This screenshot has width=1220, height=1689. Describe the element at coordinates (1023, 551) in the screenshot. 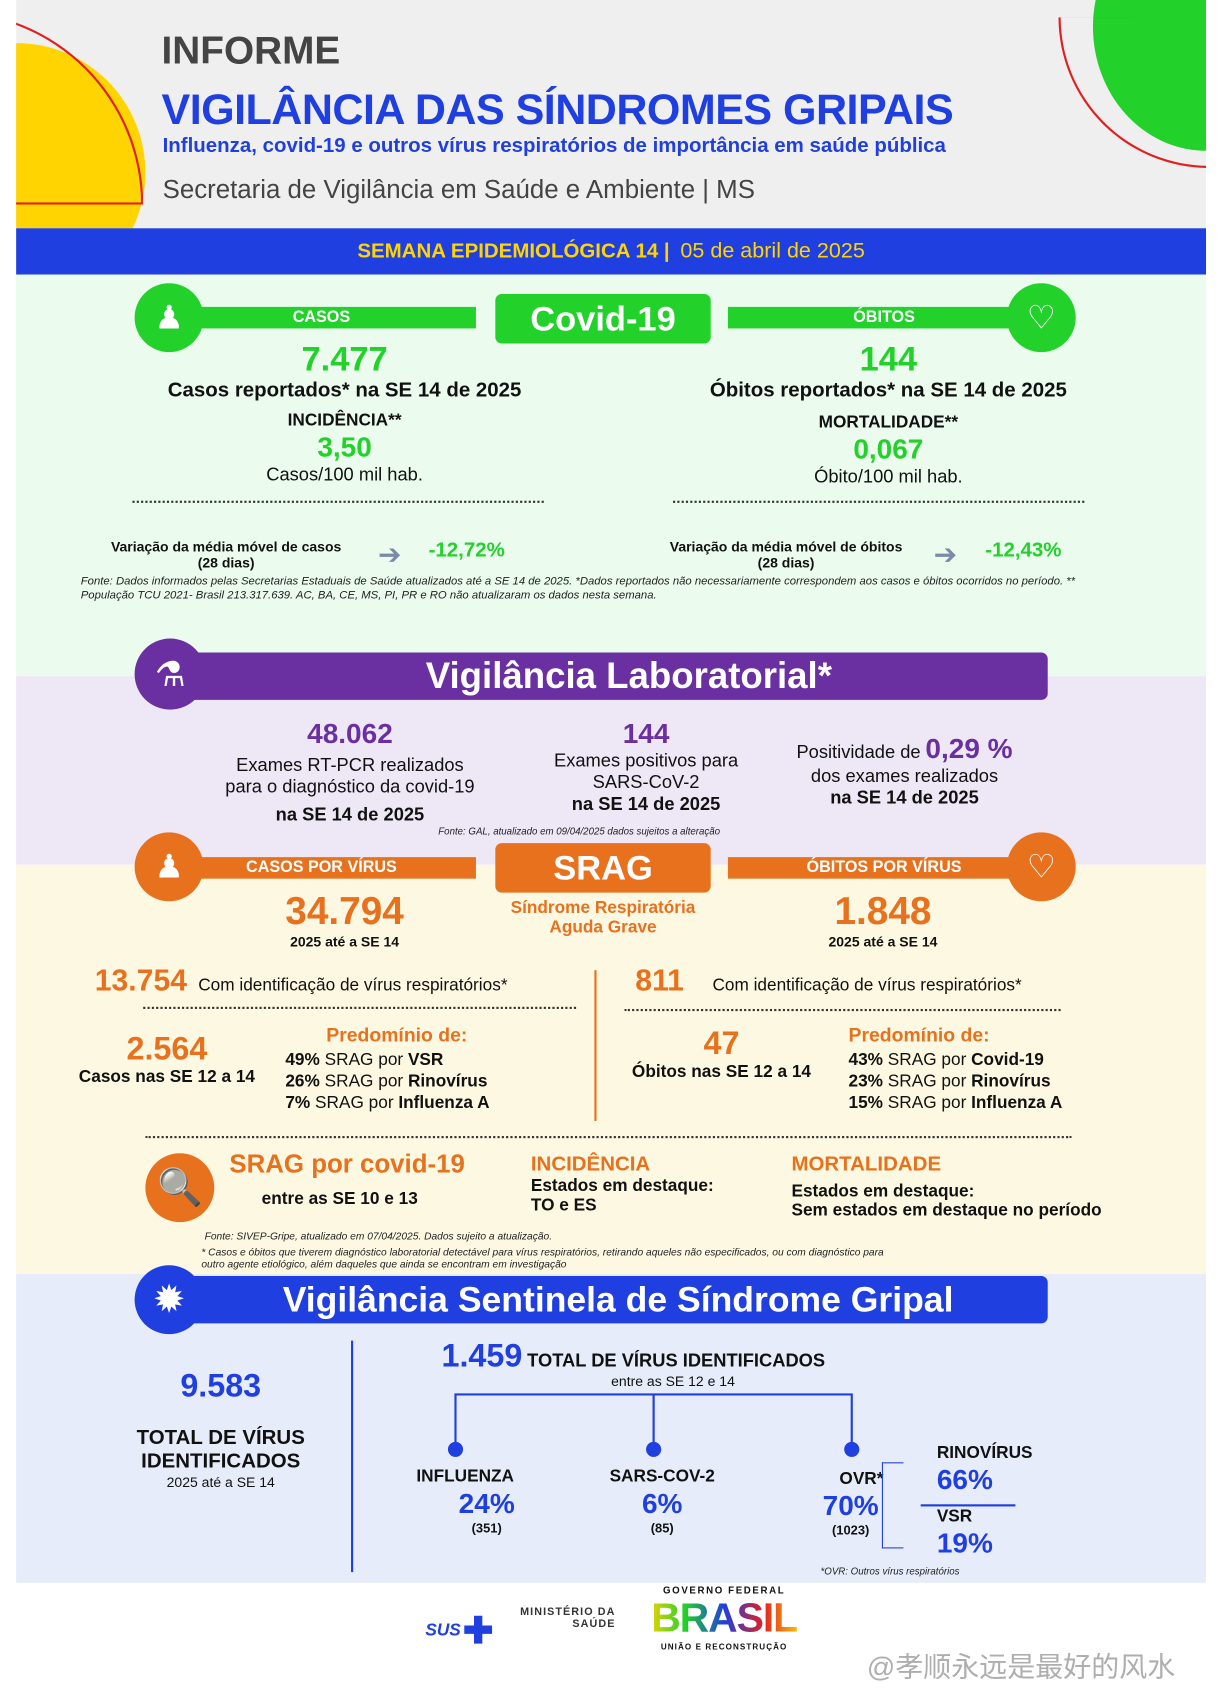

I see `deaths-variation-value: -12,43%` at that location.